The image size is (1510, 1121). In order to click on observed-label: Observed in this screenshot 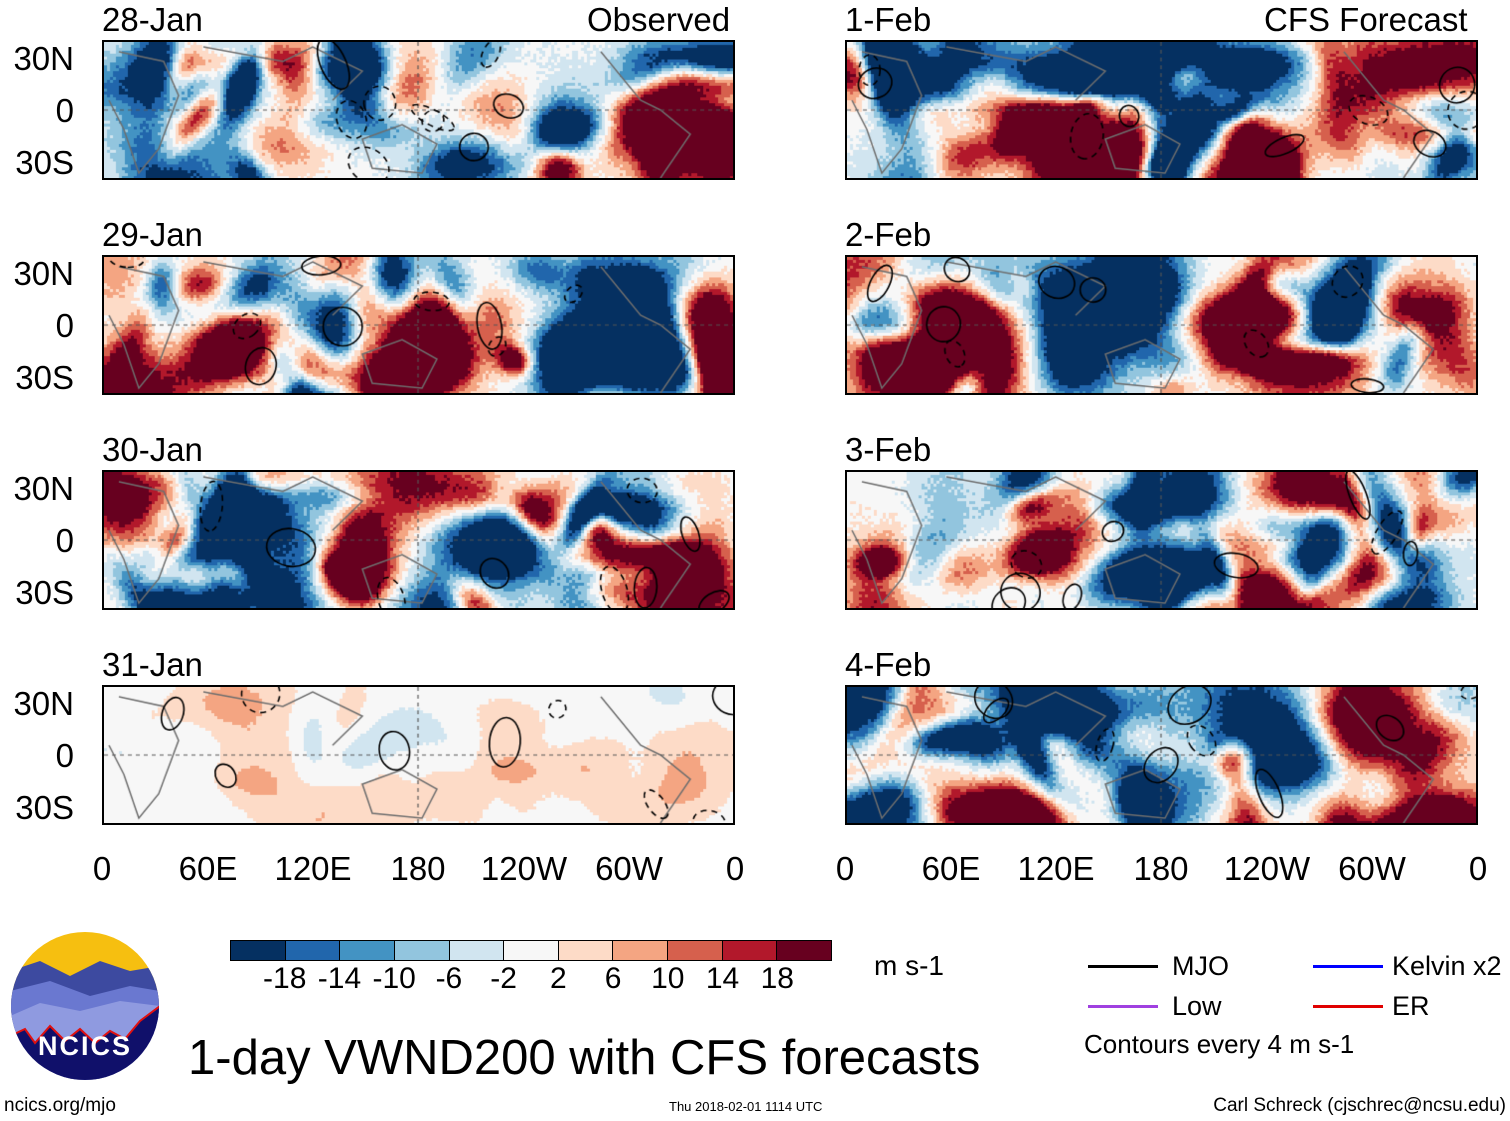, I will do `click(659, 19)`.